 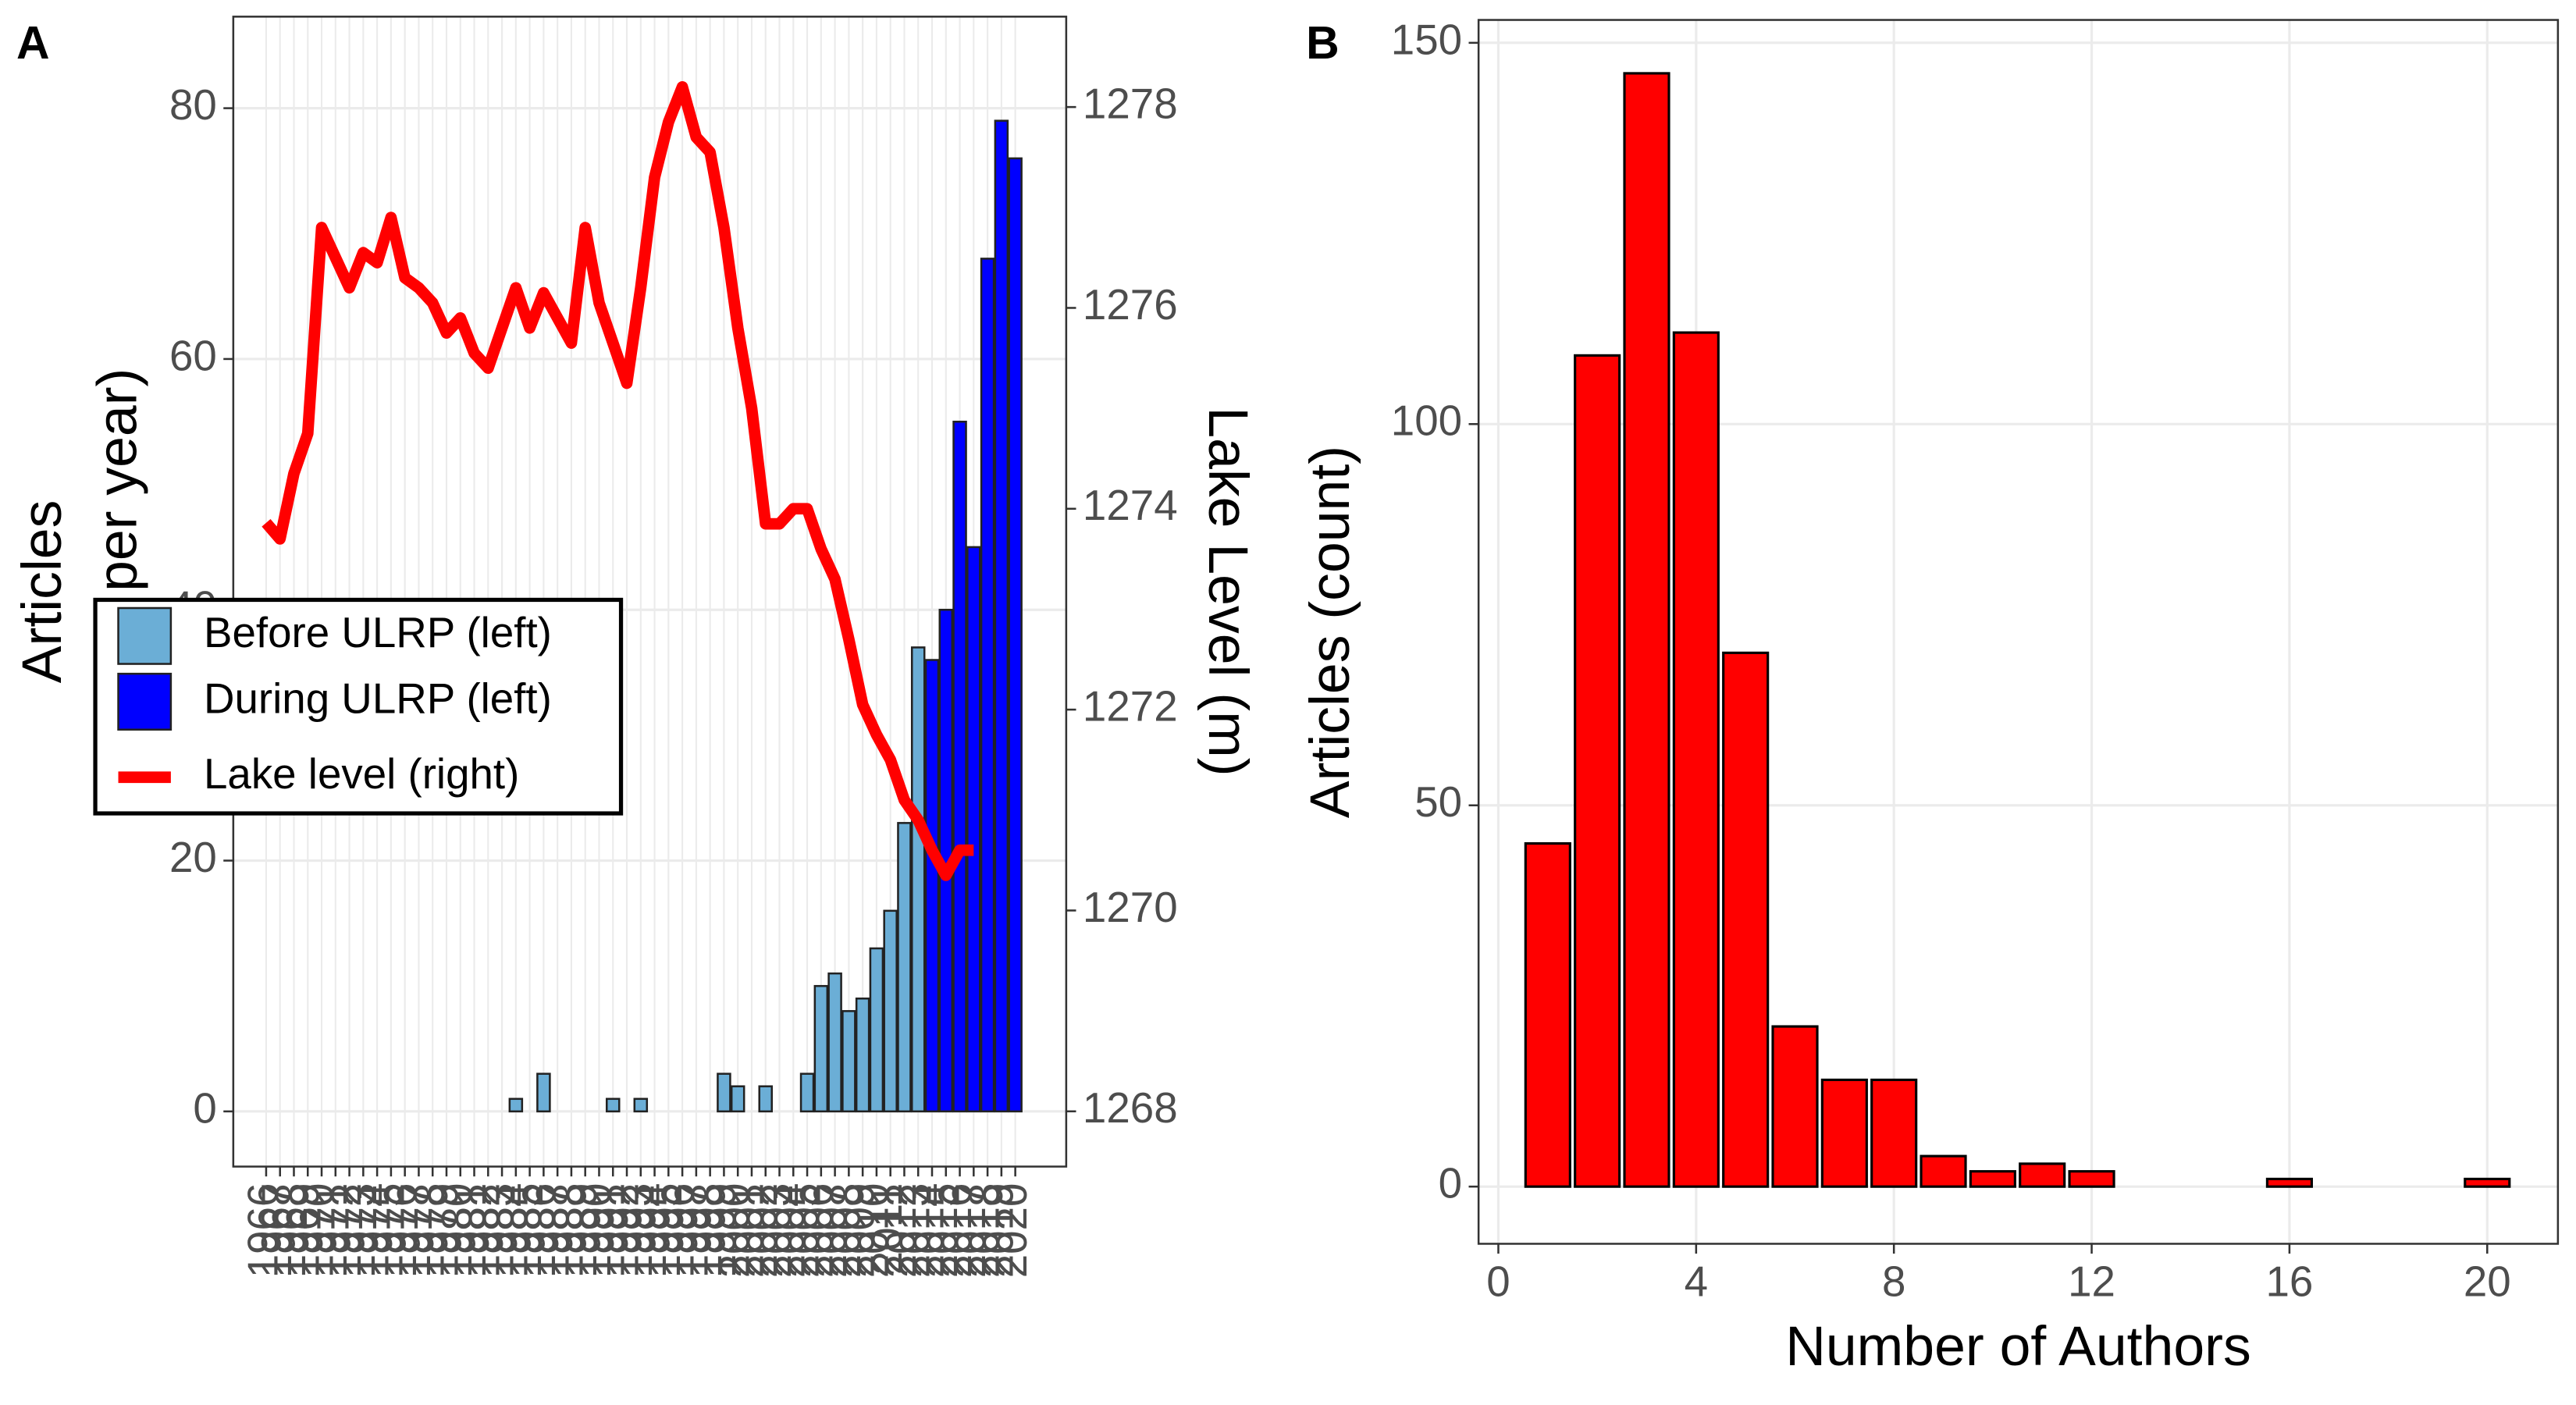 I want to click on x-tick-label: 2012, so click(x=901, y=1231).